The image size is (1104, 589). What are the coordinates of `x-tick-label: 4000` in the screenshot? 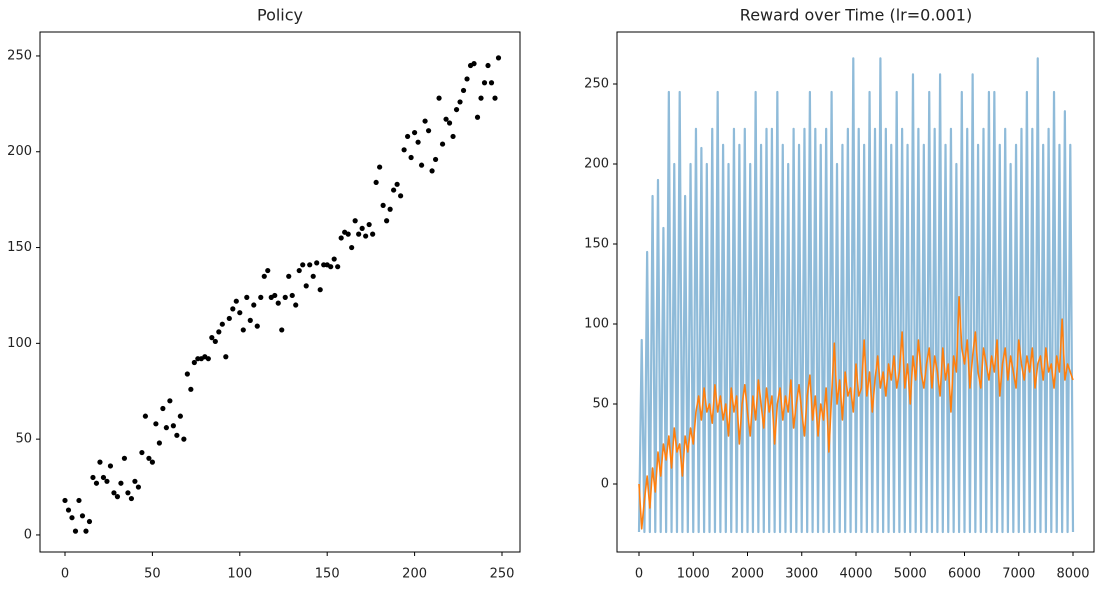 It's located at (855, 574).